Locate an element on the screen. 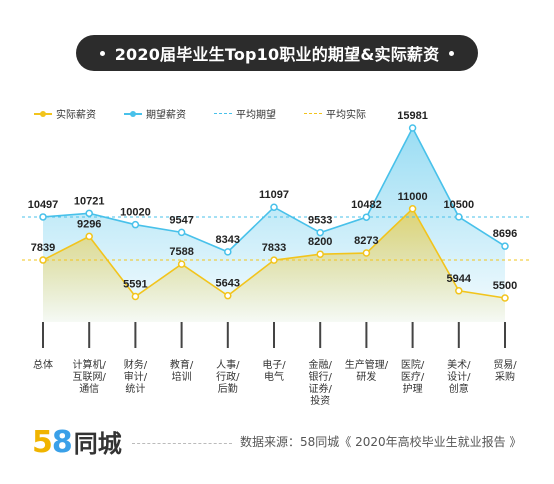  category-label-line: 医疗/ is located at coordinates (413, 376).